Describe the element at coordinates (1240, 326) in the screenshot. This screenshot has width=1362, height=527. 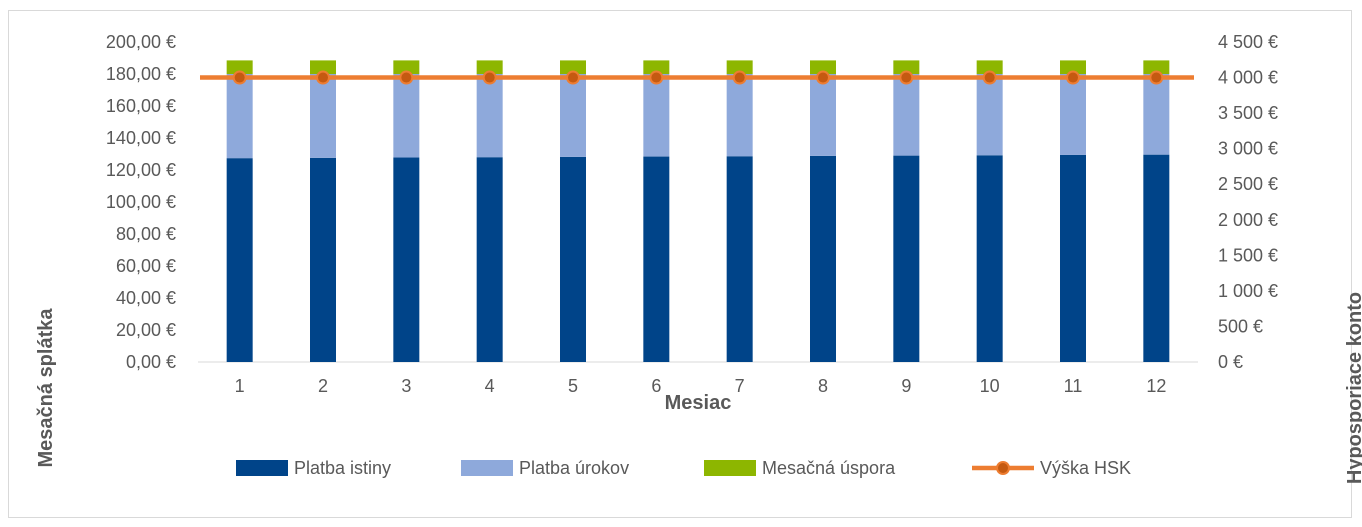
I see `right-tick-label: 500 €` at that location.